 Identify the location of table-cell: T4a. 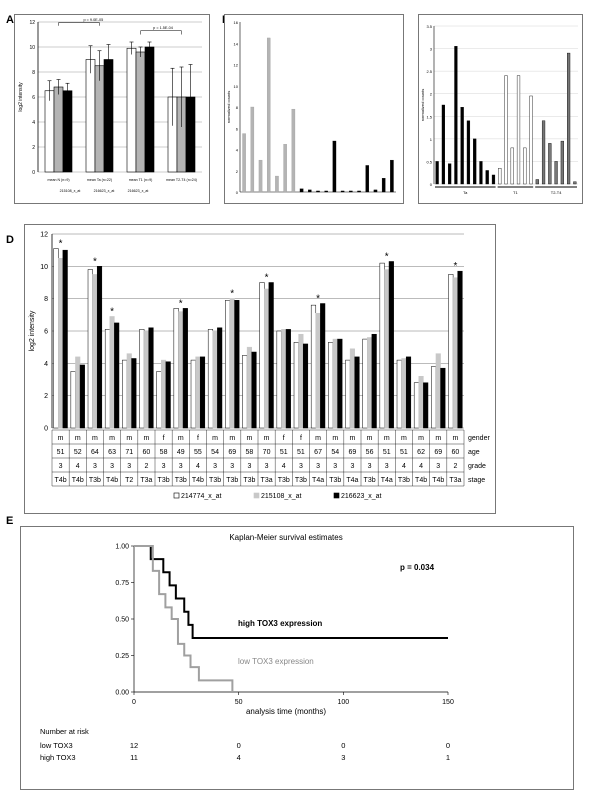
(387, 480).